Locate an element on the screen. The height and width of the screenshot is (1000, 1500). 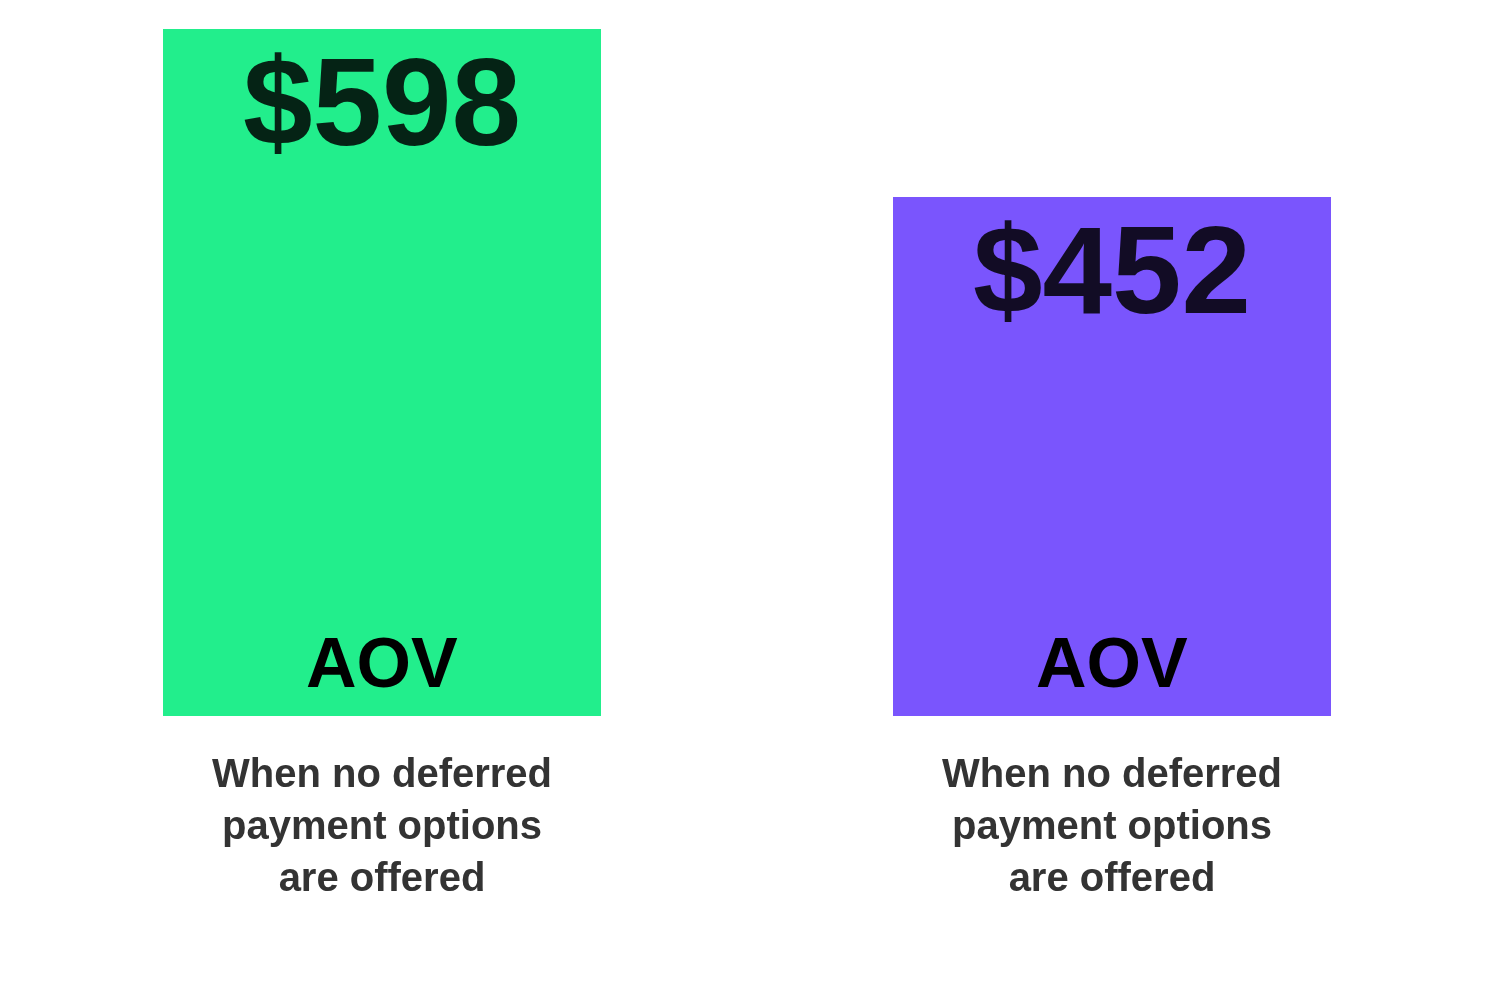
data-label: $452 is located at coordinates (1112, 269).